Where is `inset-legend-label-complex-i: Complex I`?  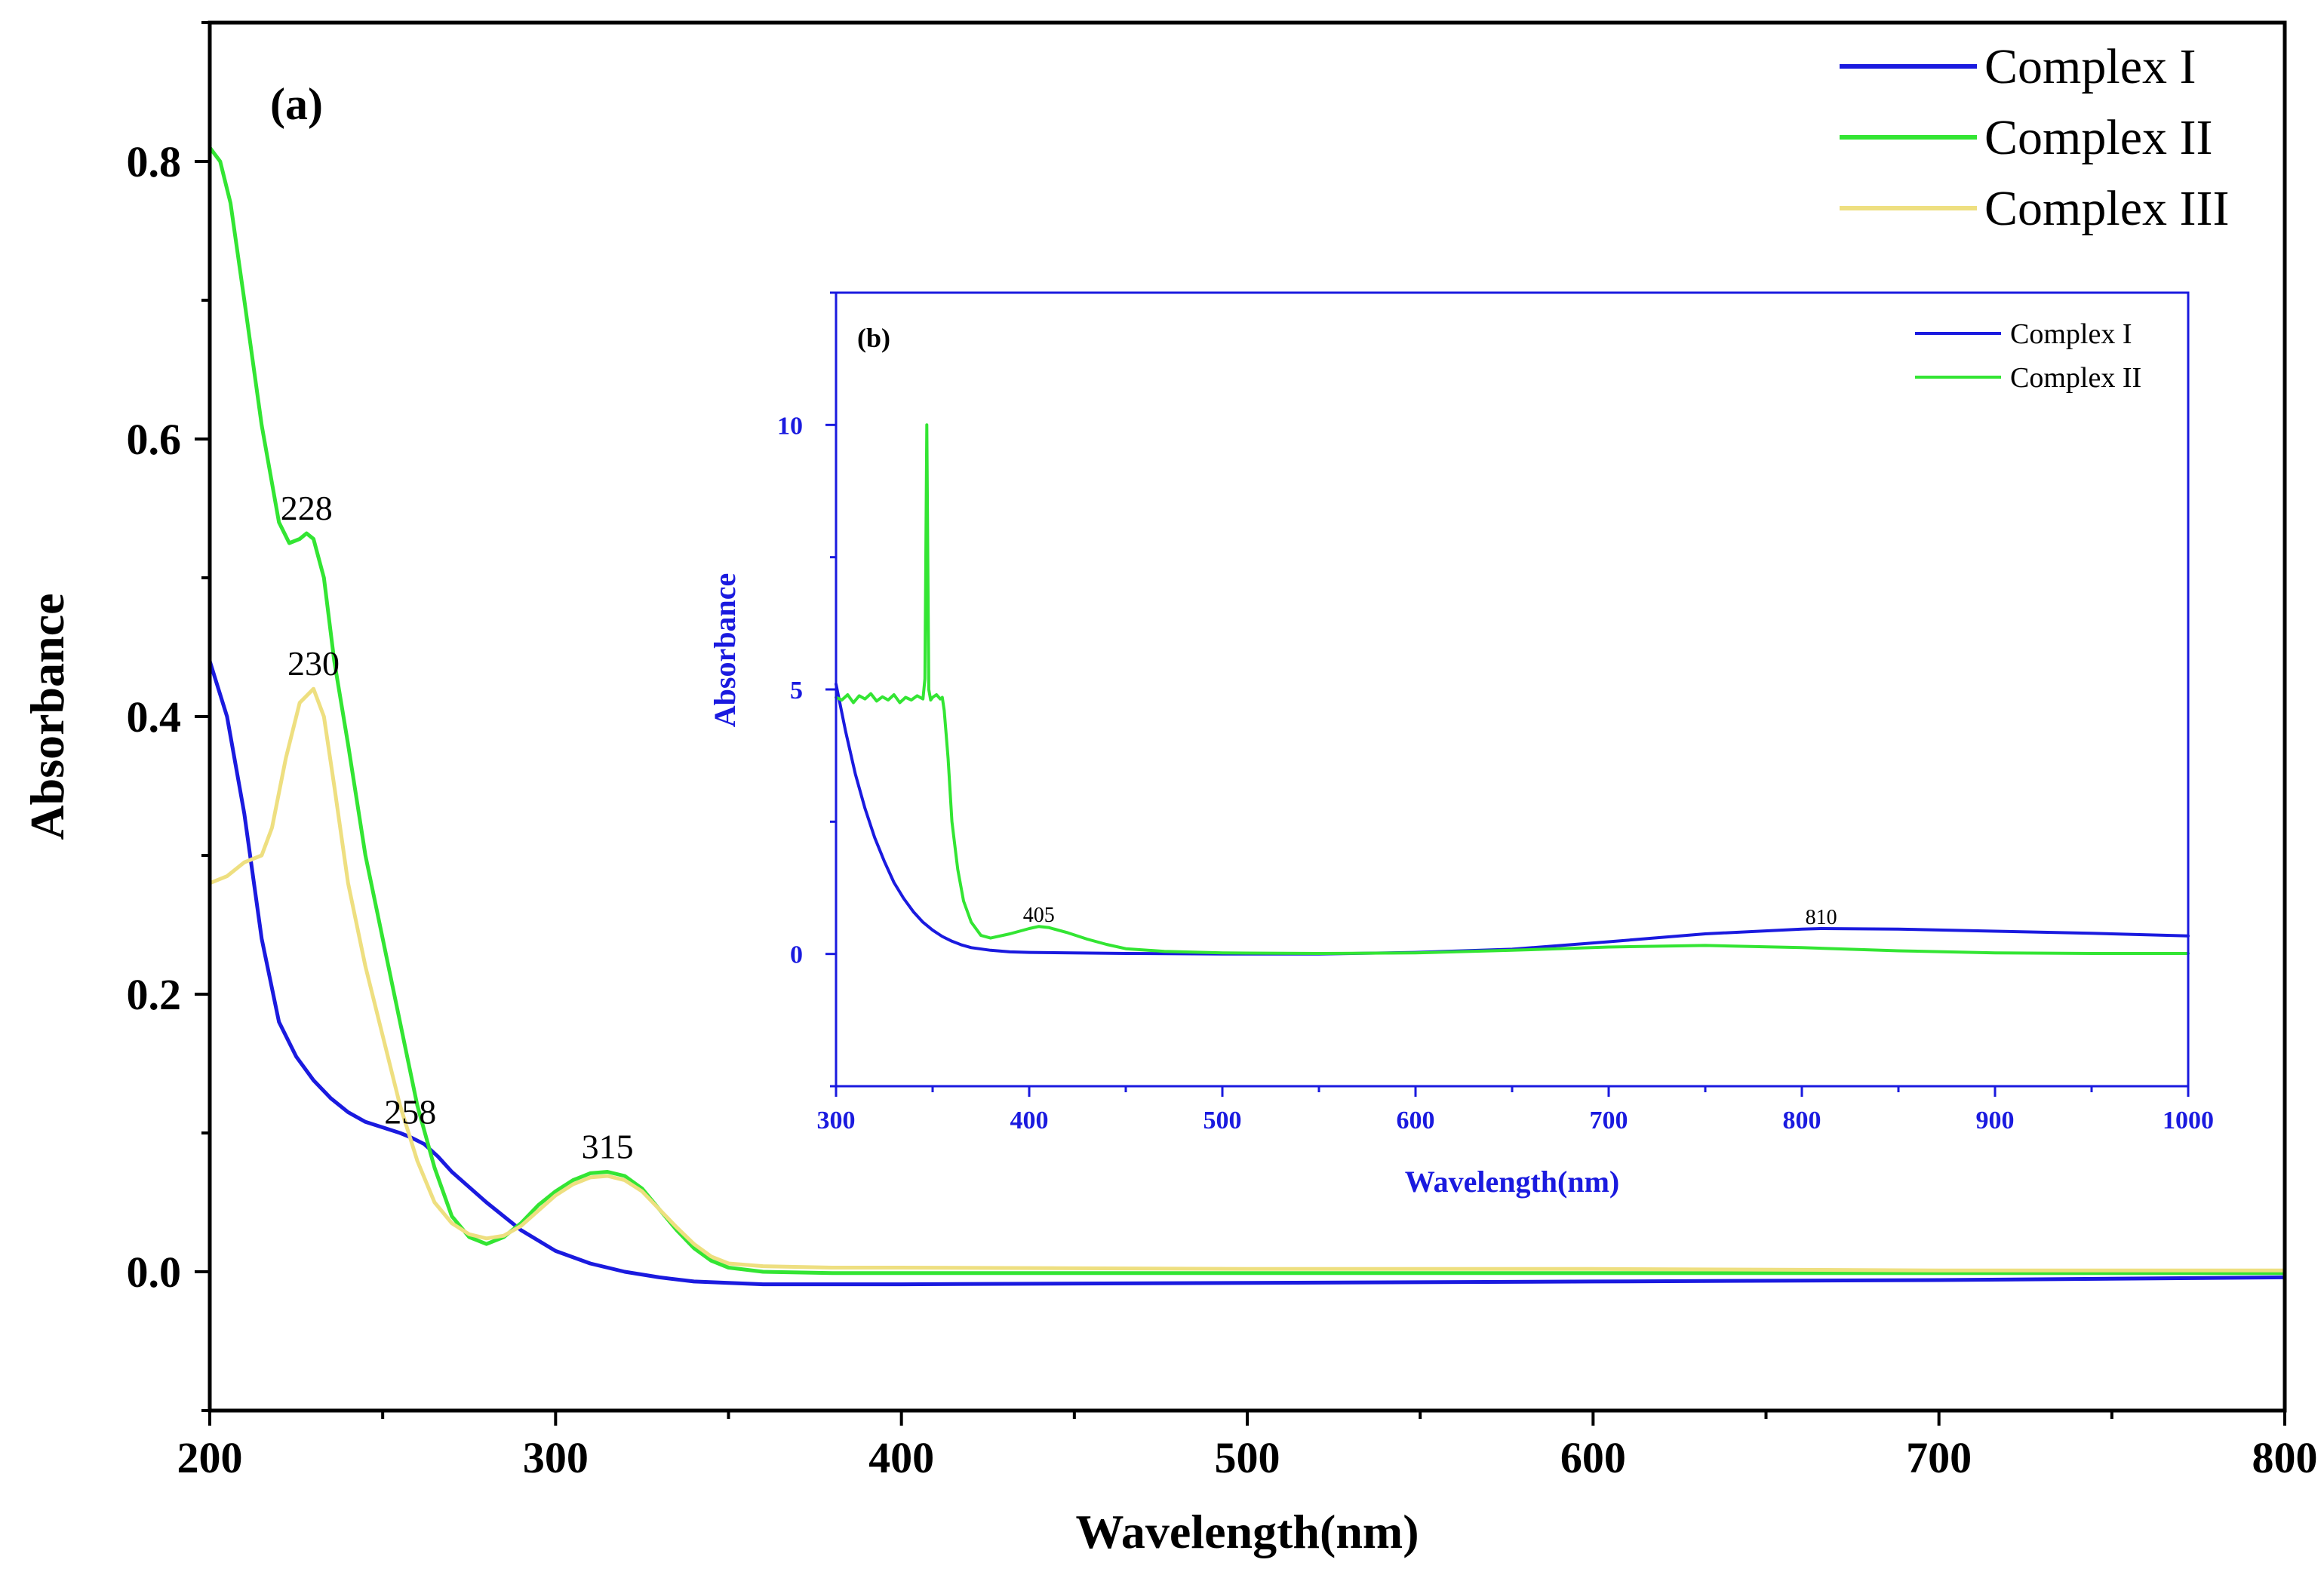
inset-legend-label-complex-i: Complex I is located at coordinates (2071, 334).